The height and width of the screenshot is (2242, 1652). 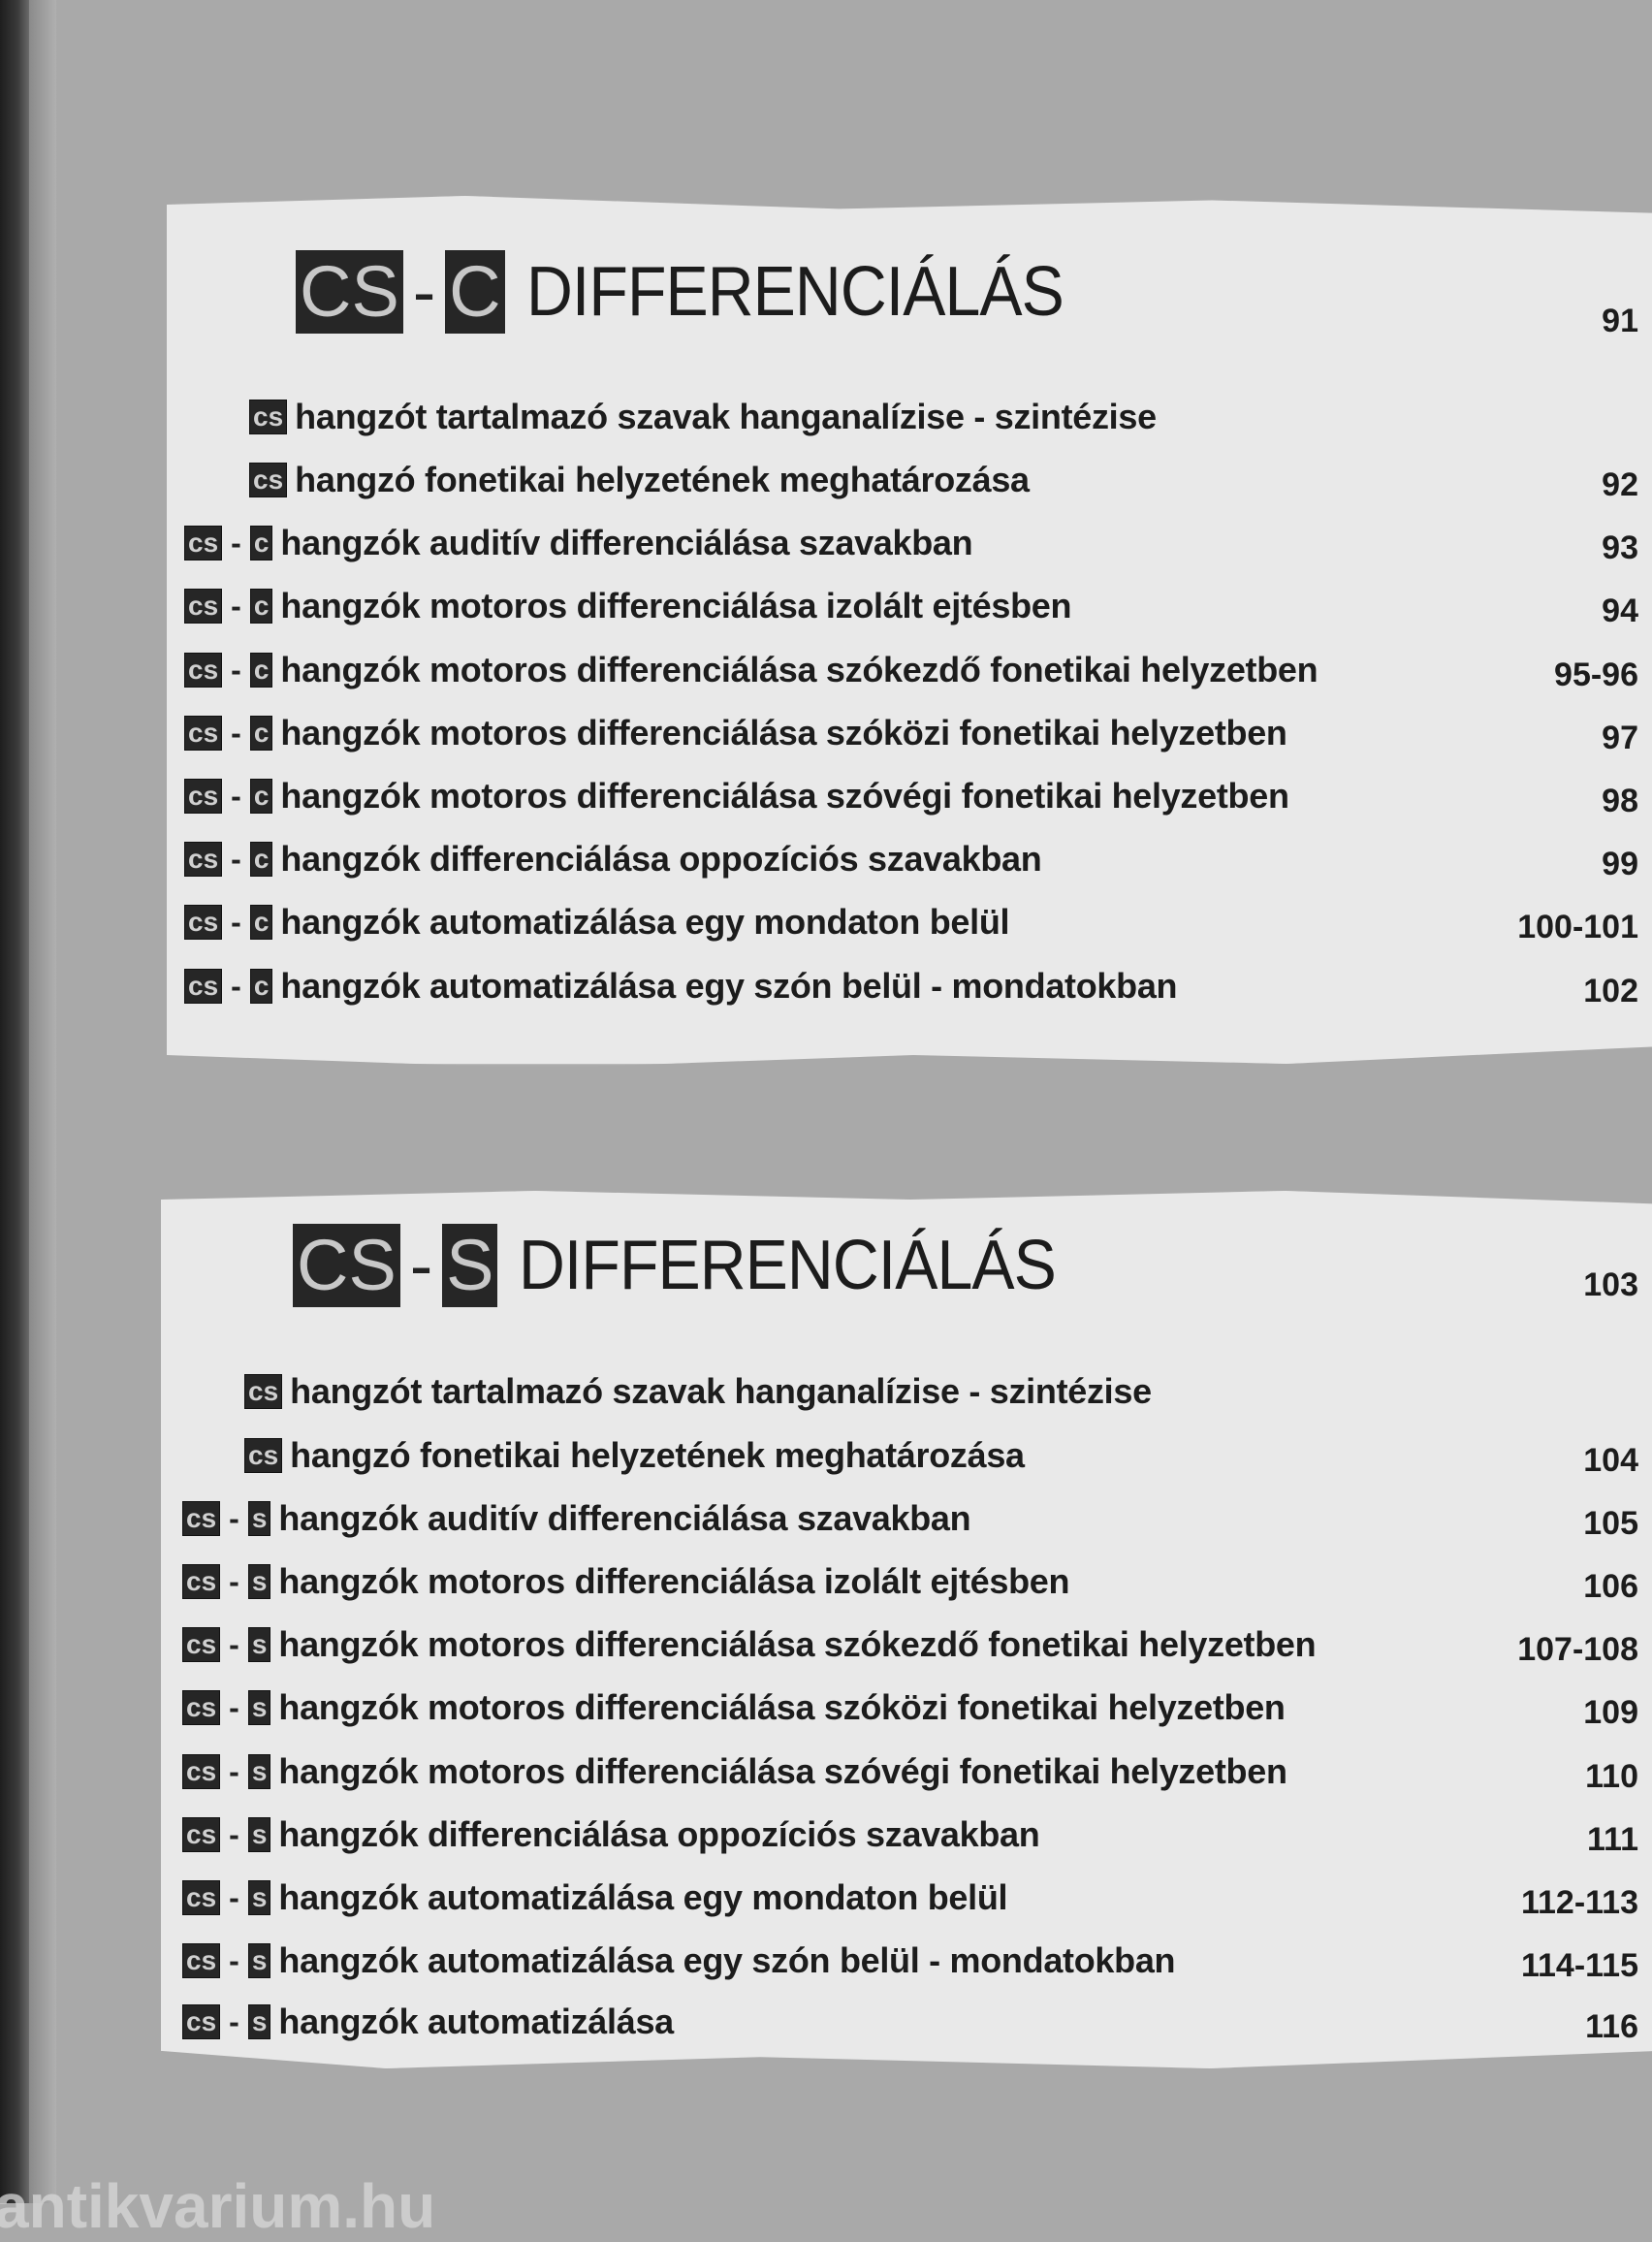 What do you see at coordinates (1577, 1649) in the screenshot?
I see `entry-page-number: 107-108` at bounding box center [1577, 1649].